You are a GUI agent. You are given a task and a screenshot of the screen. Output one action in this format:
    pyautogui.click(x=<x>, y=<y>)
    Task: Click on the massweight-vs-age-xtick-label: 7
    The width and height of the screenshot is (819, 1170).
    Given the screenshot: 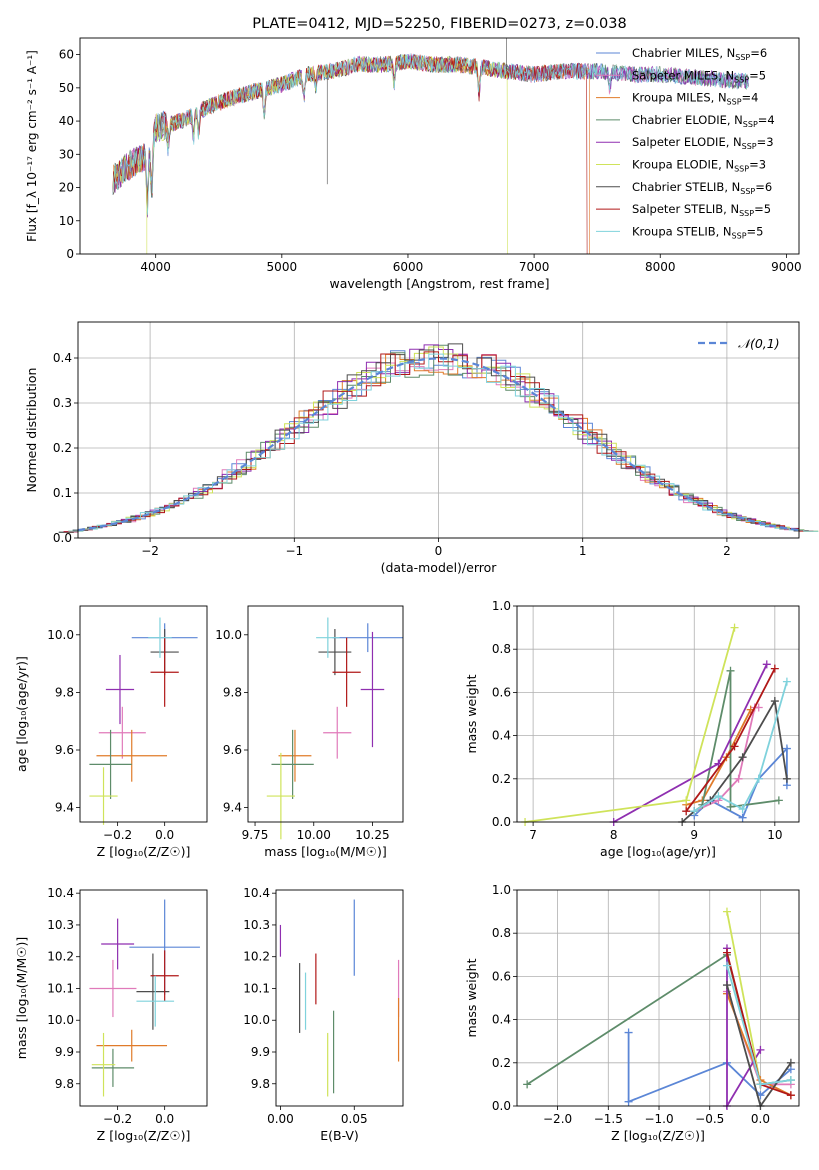 What is the action you would take?
    pyautogui.click(x=533, y=835)
    